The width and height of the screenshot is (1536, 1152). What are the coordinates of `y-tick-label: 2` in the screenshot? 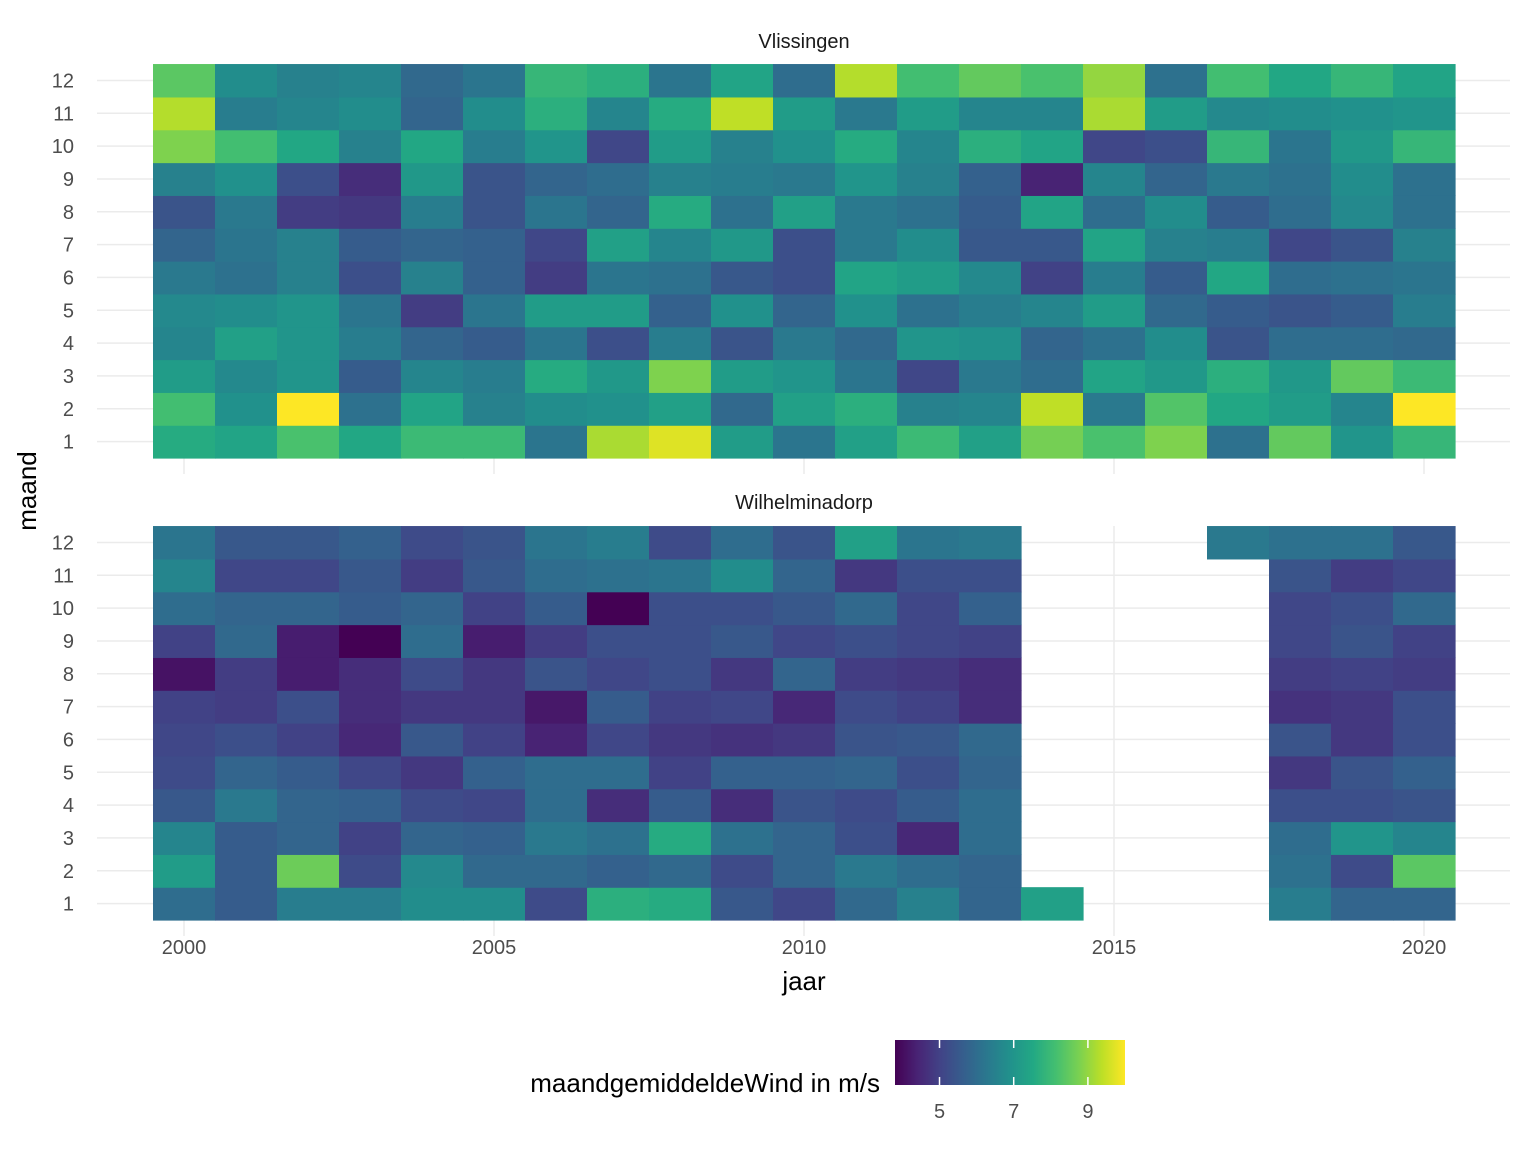 It's located at (68, 410).